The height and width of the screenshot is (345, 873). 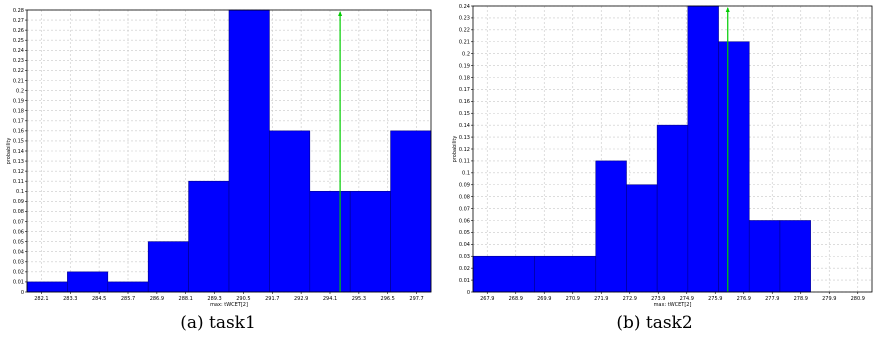 I want to click on caption-task1: (a) task1, so click(x=218, y=323).